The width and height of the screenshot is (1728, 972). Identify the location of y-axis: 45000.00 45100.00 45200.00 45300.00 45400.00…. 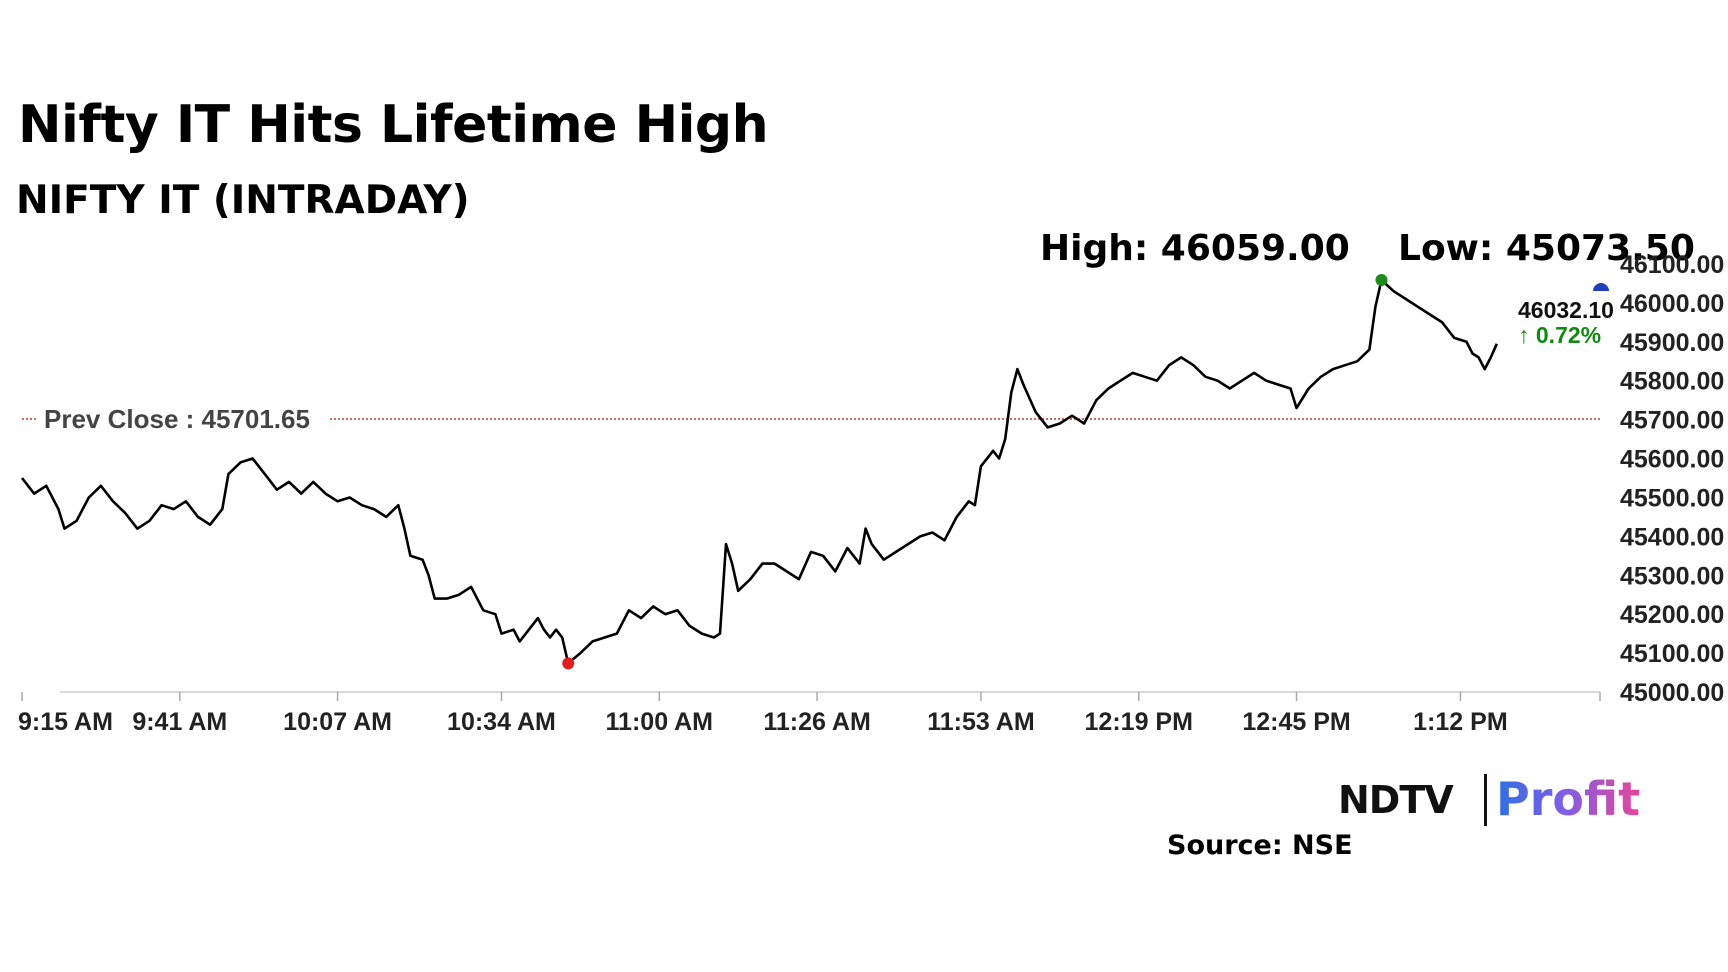
(1672, 479).